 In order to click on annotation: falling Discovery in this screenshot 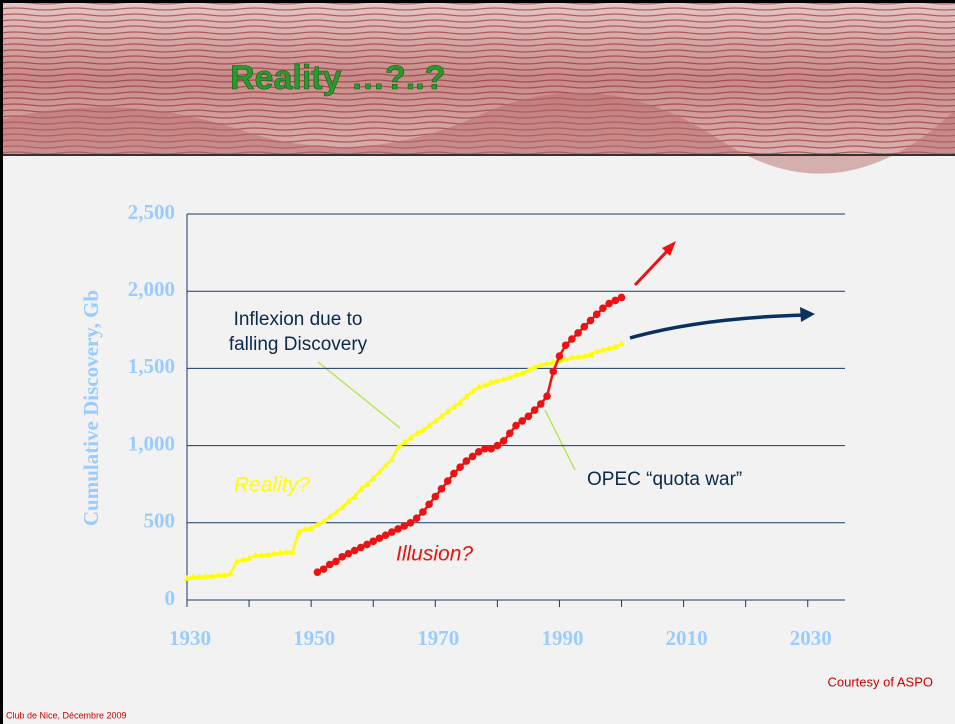, I will do `click(298, 344)`.